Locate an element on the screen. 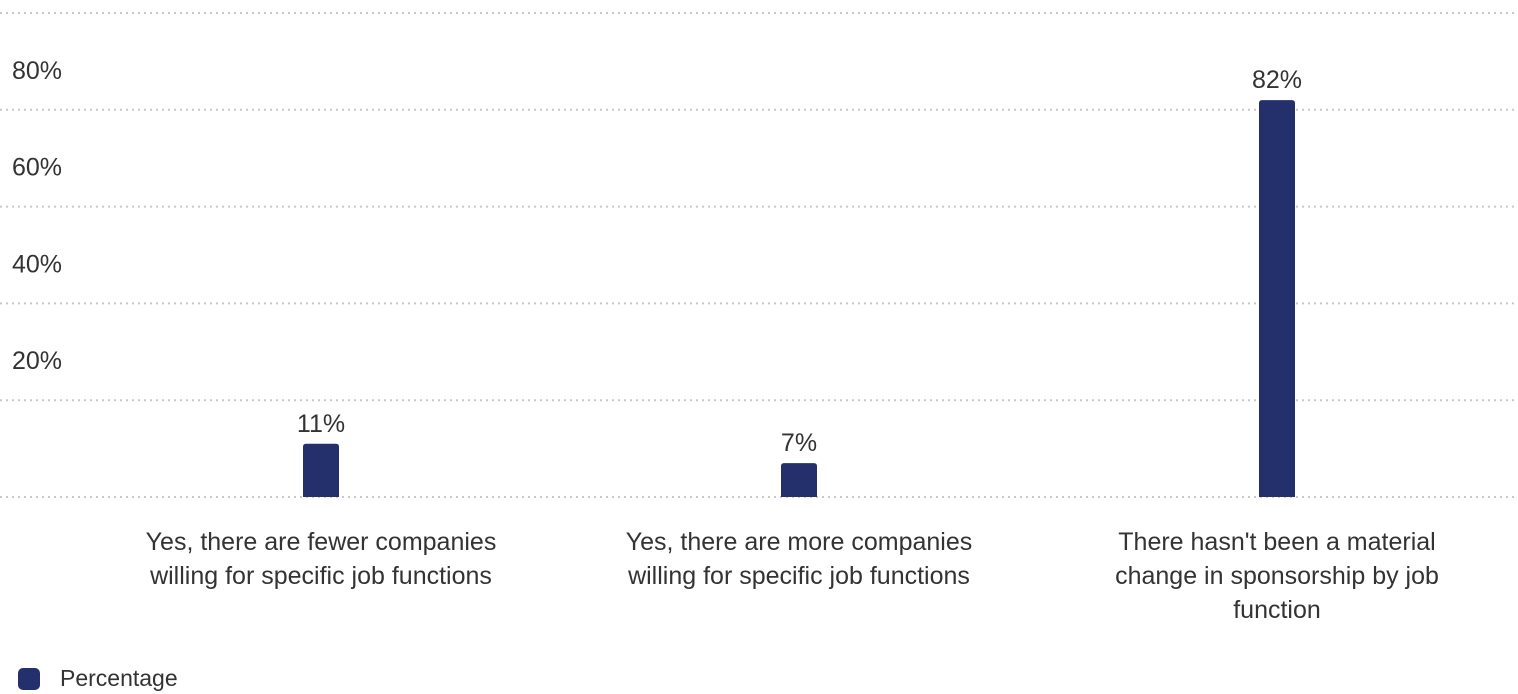 This screenshot has height=694, width=1518. data-label: 7% is located at coordinates (799, 443).